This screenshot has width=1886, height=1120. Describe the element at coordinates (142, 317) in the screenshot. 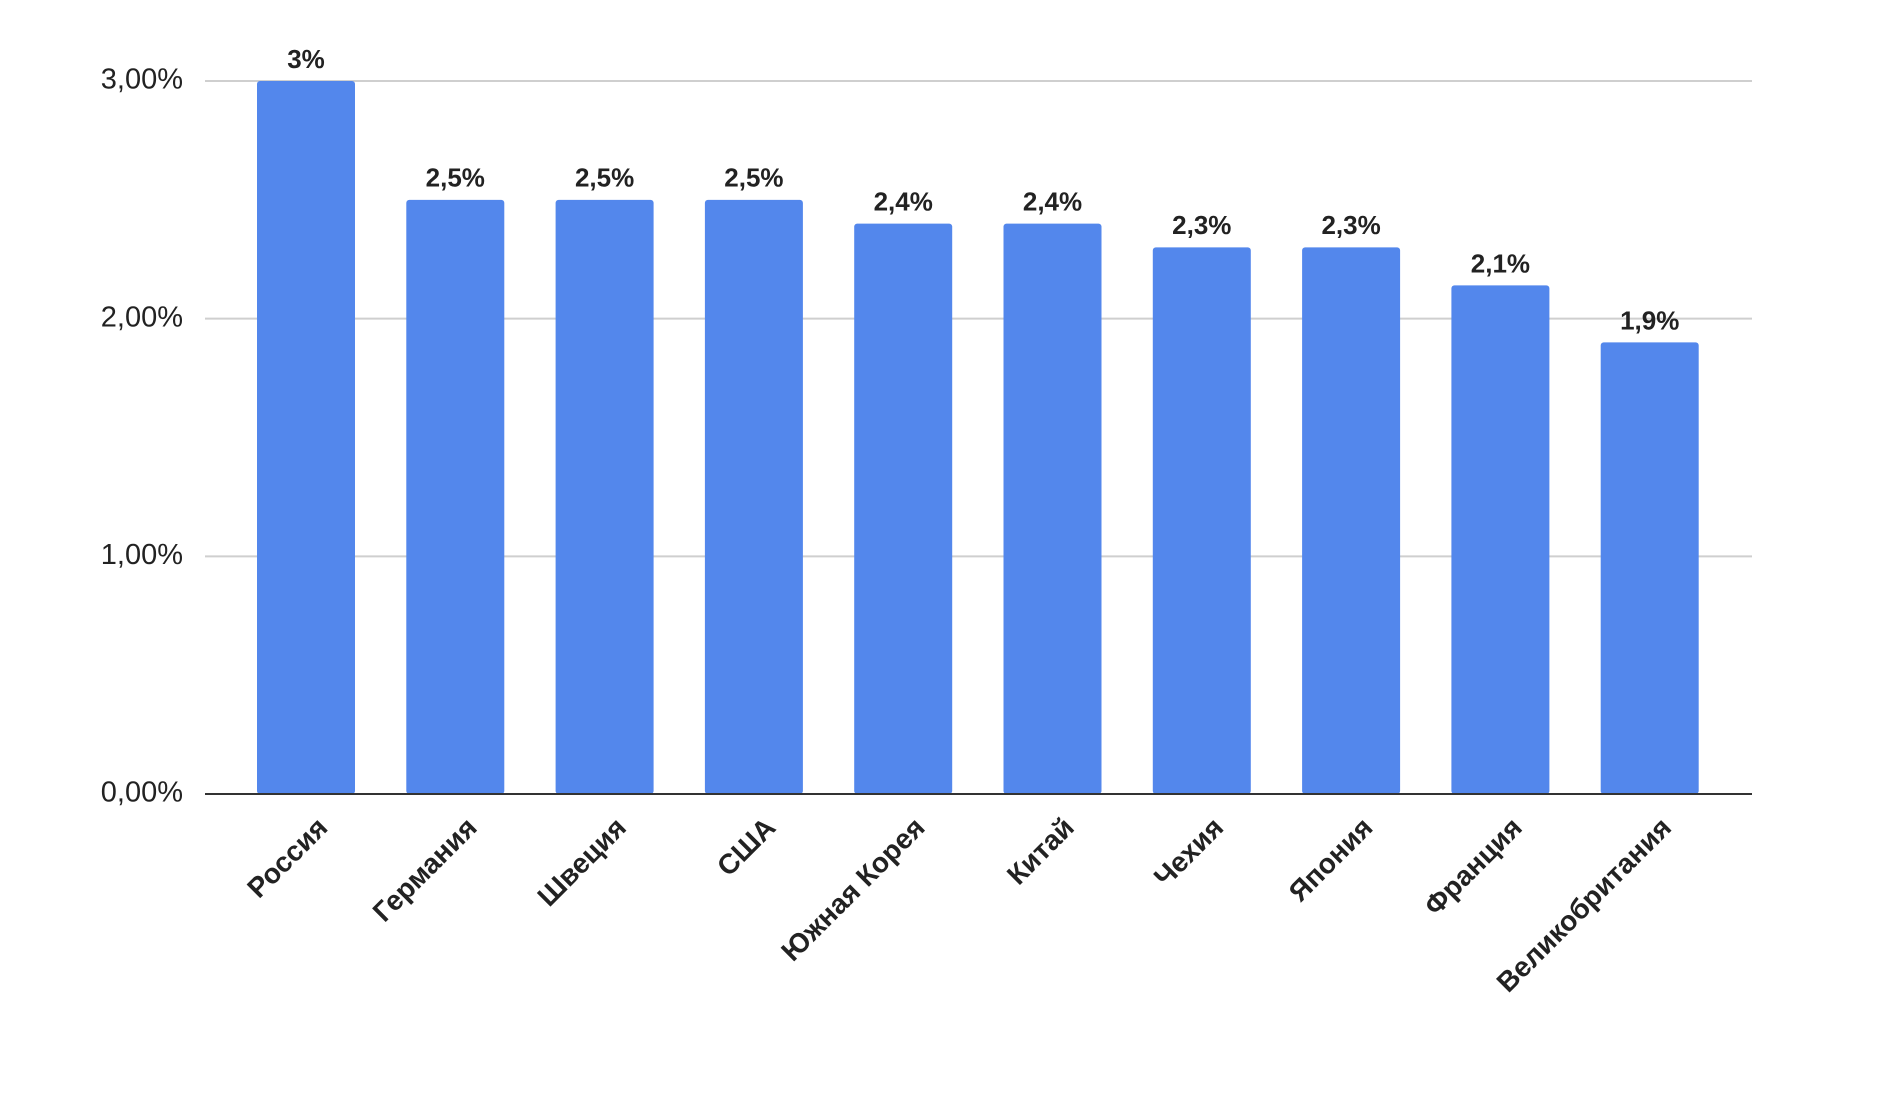

I see `y-tick-label: 2,00%` at that location.